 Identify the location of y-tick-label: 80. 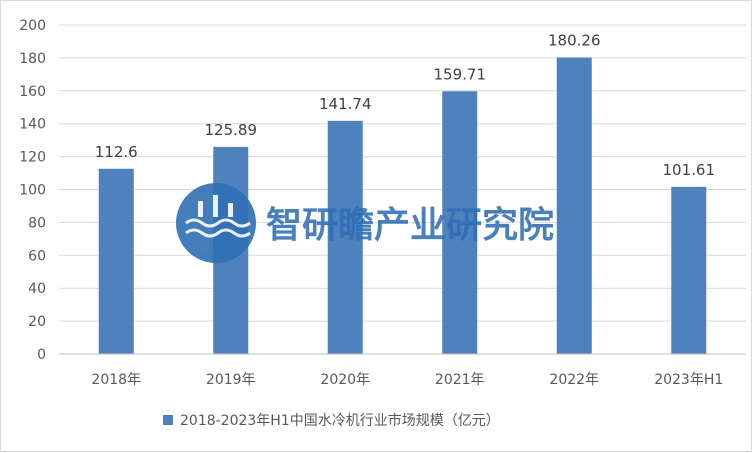
(37, 223).